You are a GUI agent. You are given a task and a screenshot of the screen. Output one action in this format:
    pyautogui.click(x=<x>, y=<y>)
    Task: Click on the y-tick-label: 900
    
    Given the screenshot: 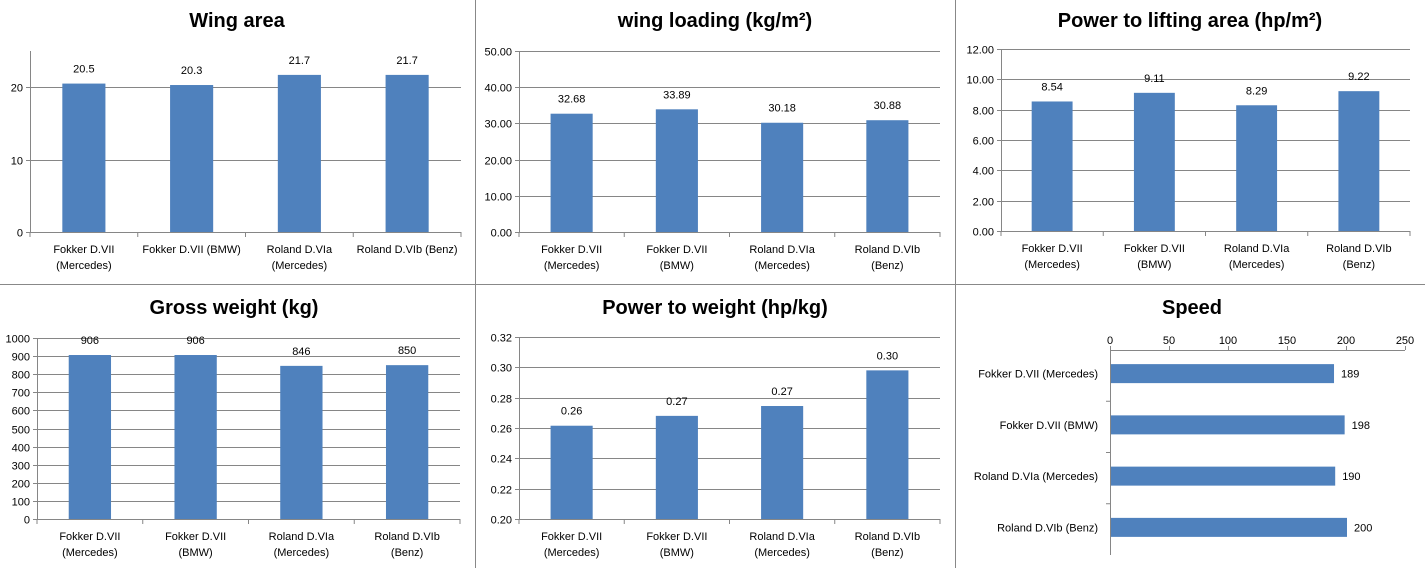 What is the action you would take?
    pyautogui.click(x=21, y=358)
    